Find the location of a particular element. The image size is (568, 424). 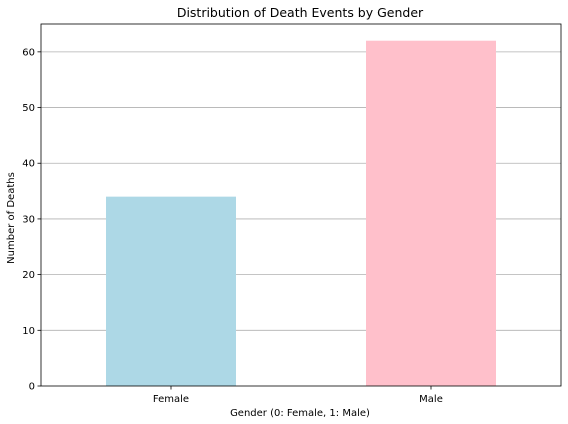

y-tick-label: 40 is located at coordinates (28, 164).